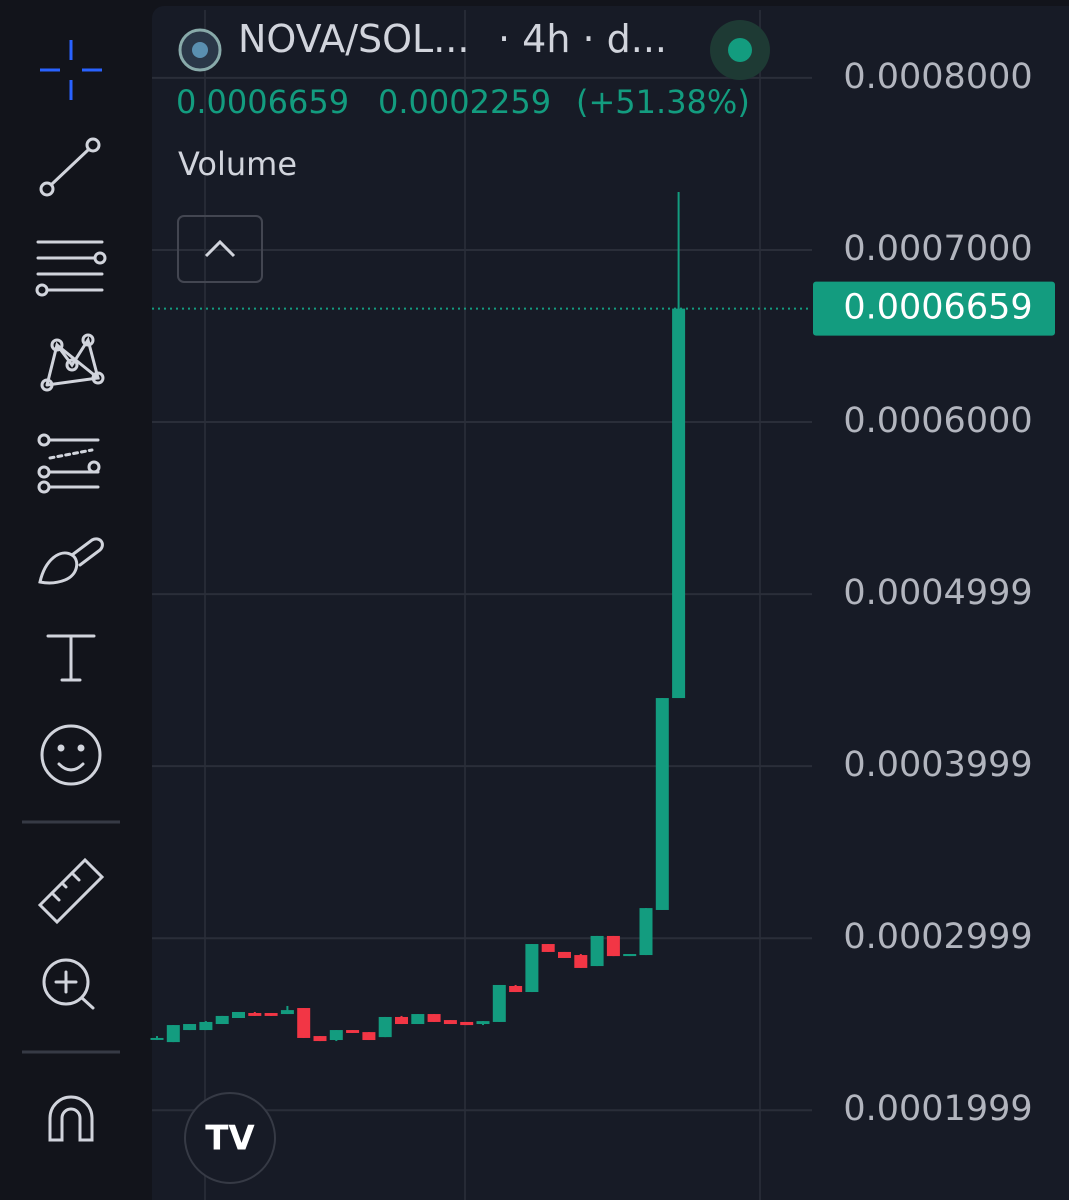  Describe the element at coordinates (937, 593) in the screenshot. I see `y-tick-label: 0.0004999` at that location.